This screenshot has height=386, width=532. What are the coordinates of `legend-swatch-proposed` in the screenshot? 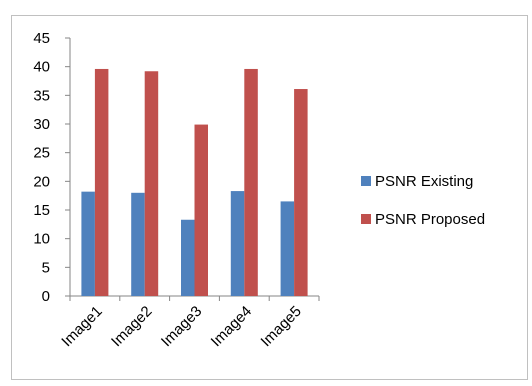 It's located at (366, 219).